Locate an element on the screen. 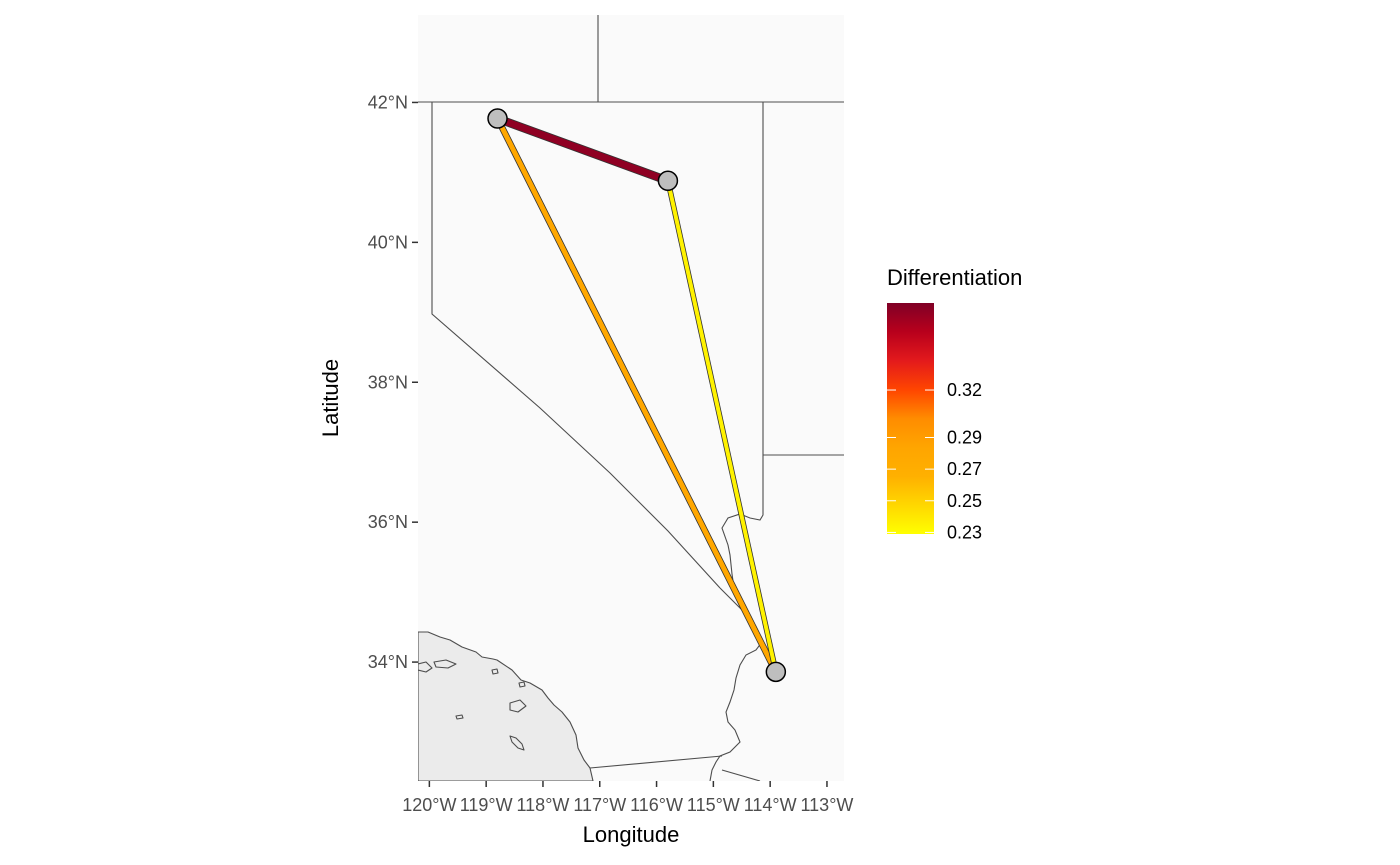 This screenshot has height=865, width=1400. legend-tick-label: 0.23 is located at coordinates (964, 532).